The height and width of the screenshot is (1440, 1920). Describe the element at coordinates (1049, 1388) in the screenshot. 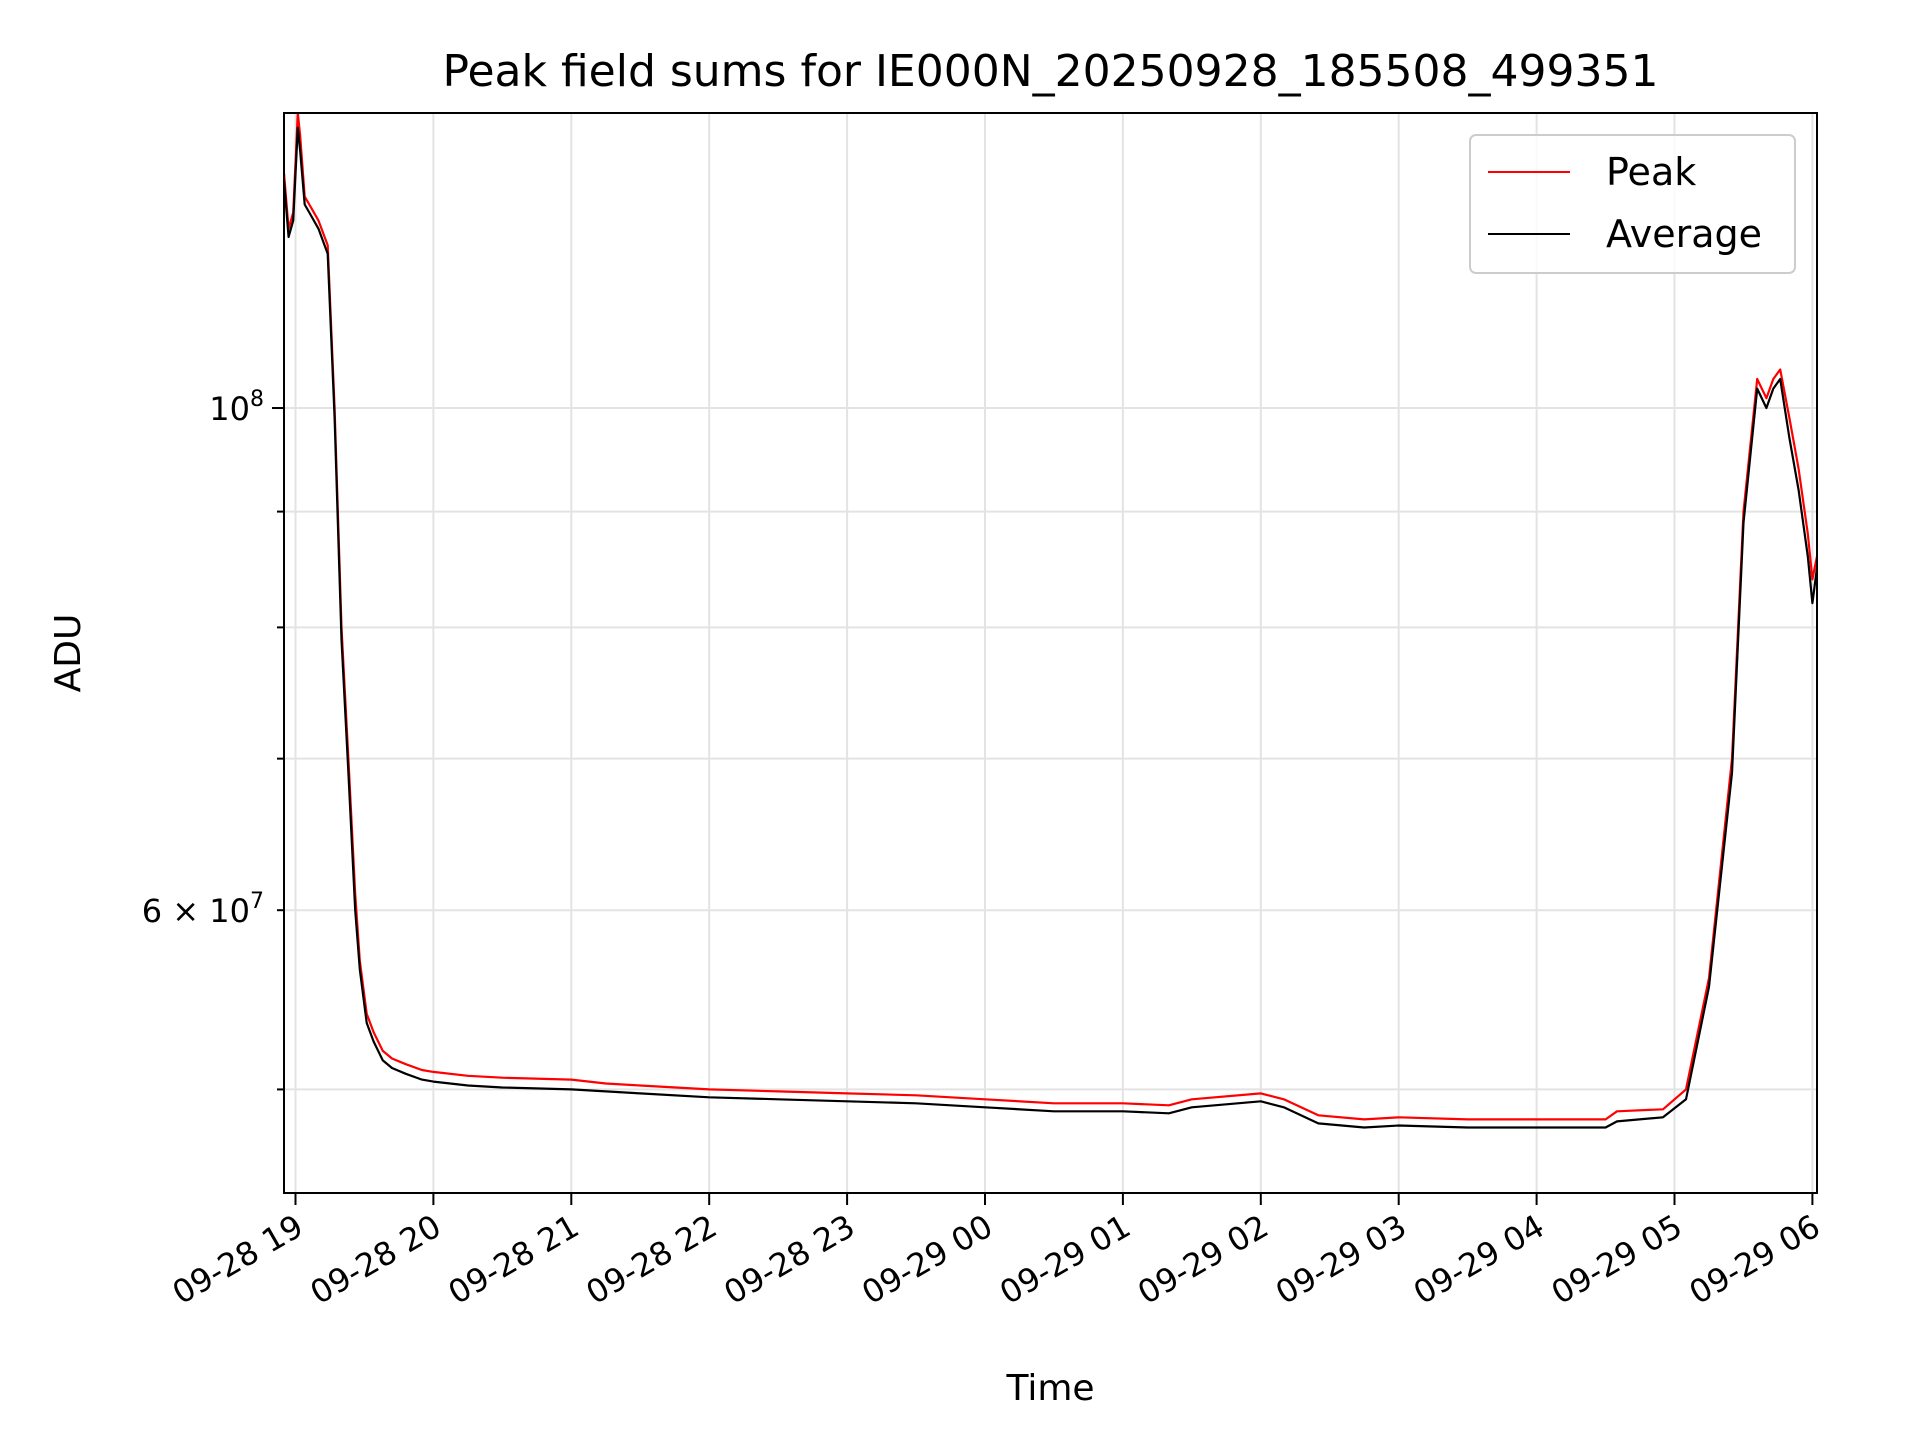

I see `x-axis-label: Time` at that location.